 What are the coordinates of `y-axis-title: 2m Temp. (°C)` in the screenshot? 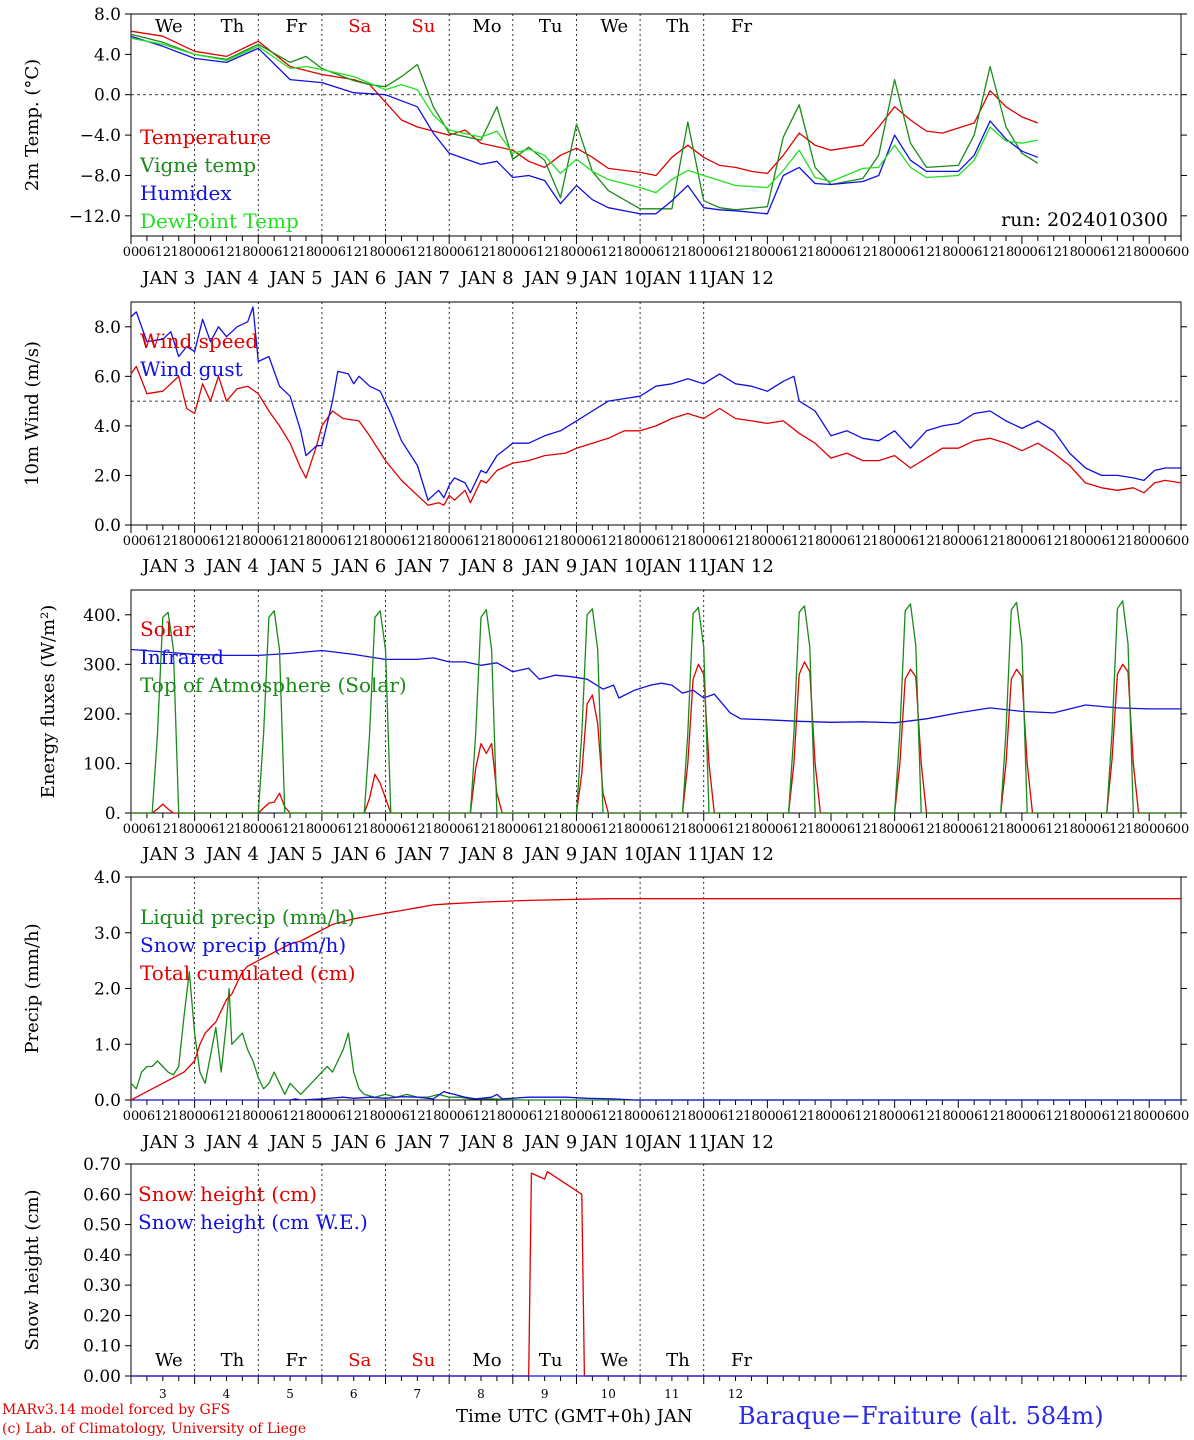 It's located at (32, 125).